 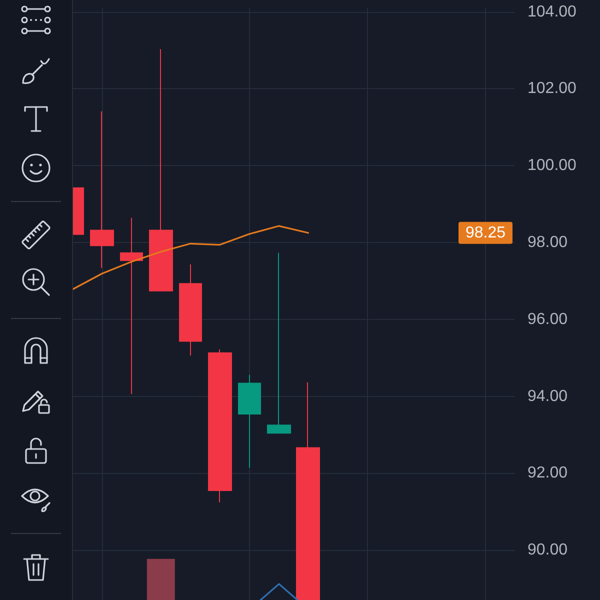 What do you see at coordinates (548, 319) in the screenshot?
I see `y-tick-label: 96.00` at bounding box center [548, 319].